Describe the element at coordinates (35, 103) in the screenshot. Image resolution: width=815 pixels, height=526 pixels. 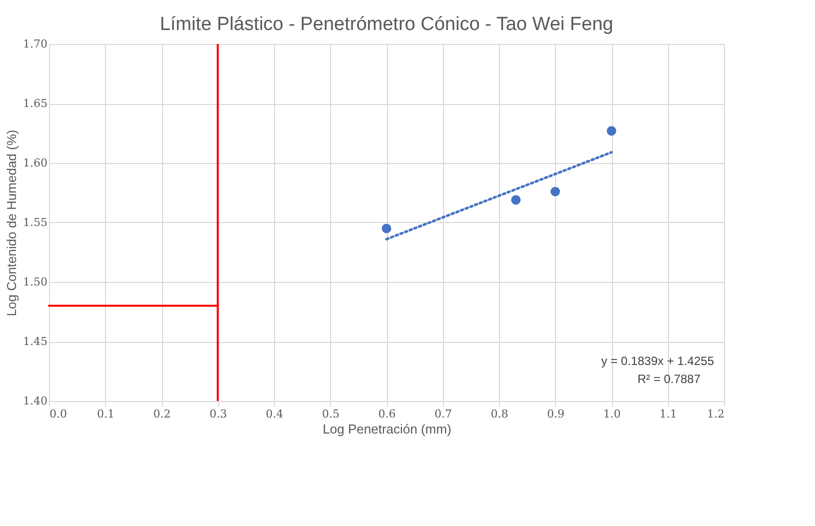
I see `y-tick-label: 1.65` at that location.